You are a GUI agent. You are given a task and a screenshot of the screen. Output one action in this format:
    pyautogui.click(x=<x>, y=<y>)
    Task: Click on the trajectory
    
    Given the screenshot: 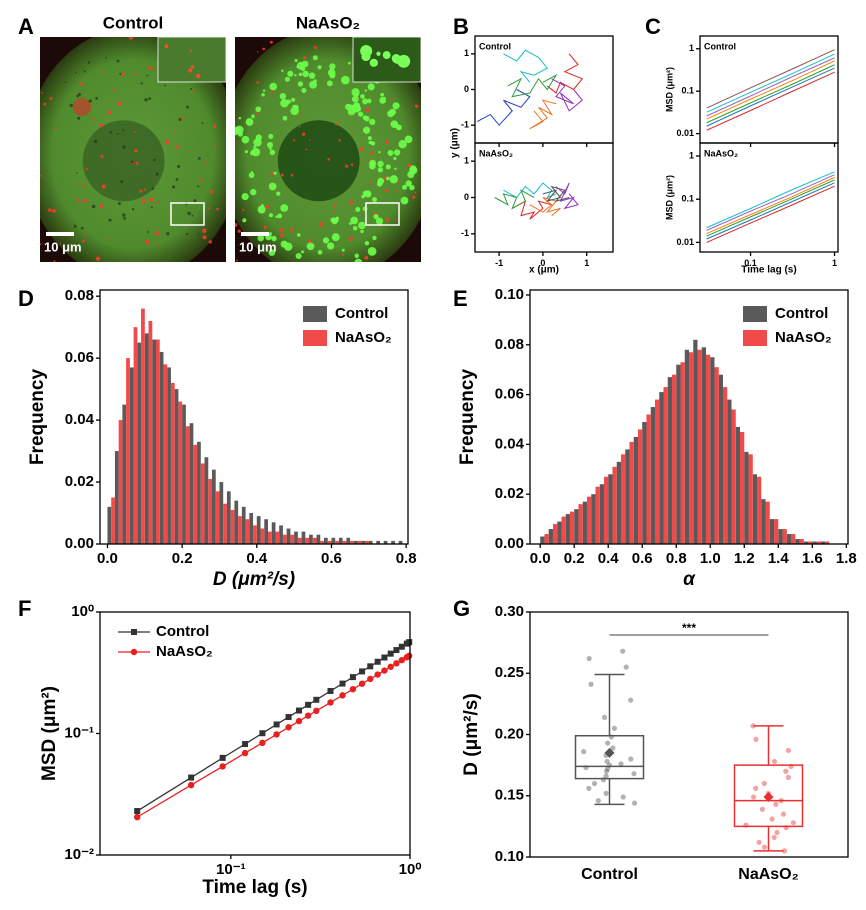 What is the action you would take?
    pyautogui.click(x=567, y=196)
    